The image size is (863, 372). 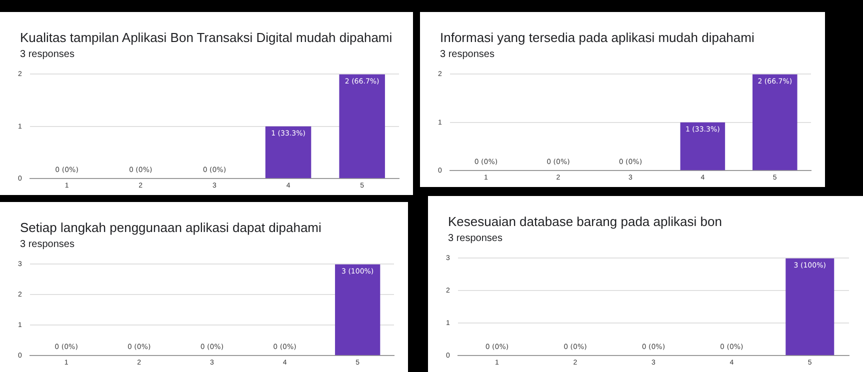 What do you see at coordinates (585, 221) in the screenshot?
I see `chart-title: Kesesuaian database barang pada aplikasi bon` at bounding box center [585, 221].